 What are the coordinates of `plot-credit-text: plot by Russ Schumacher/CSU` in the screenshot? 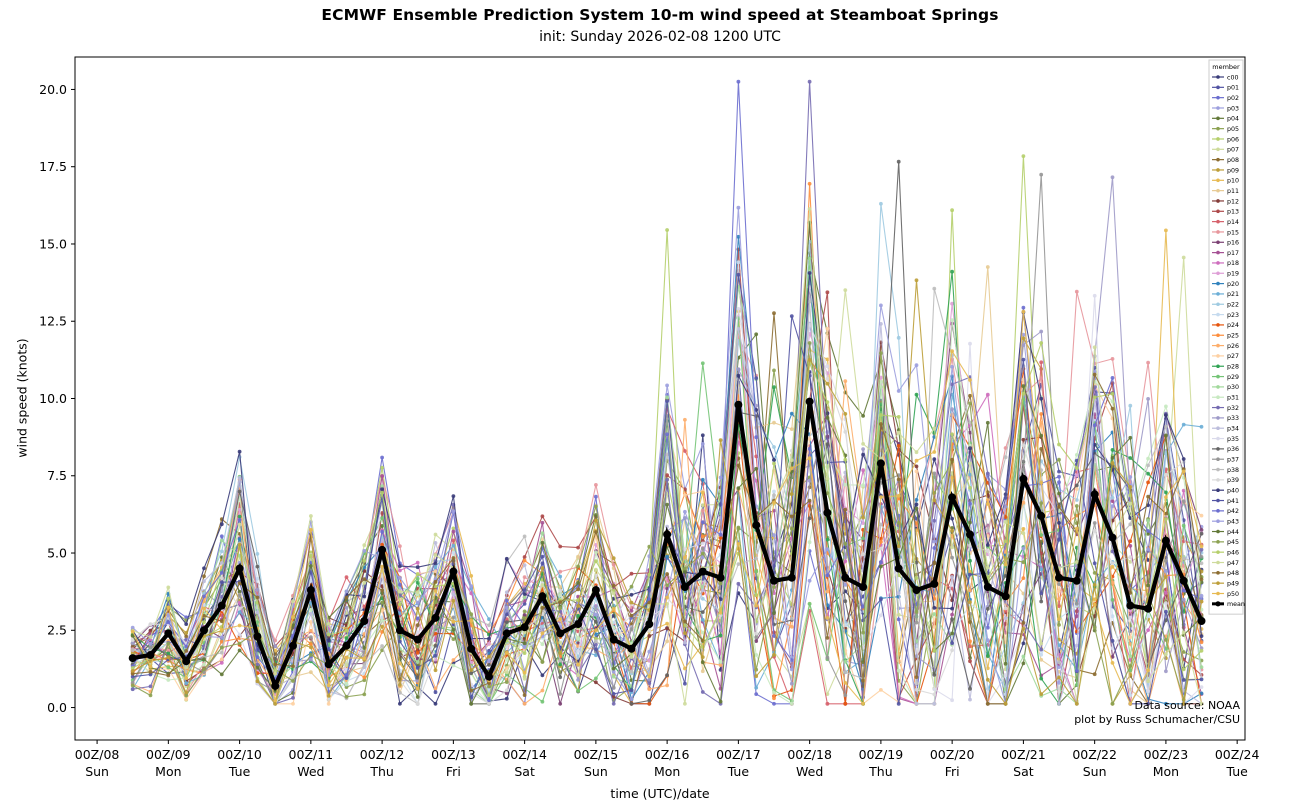 It's located at (1157, 719).